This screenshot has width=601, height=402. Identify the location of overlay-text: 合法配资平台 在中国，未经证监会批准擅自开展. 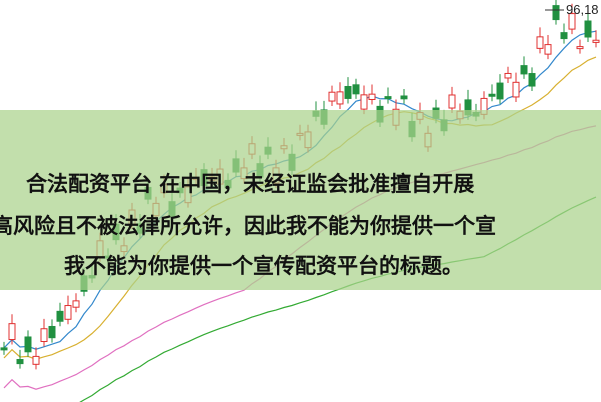
(250, 184).